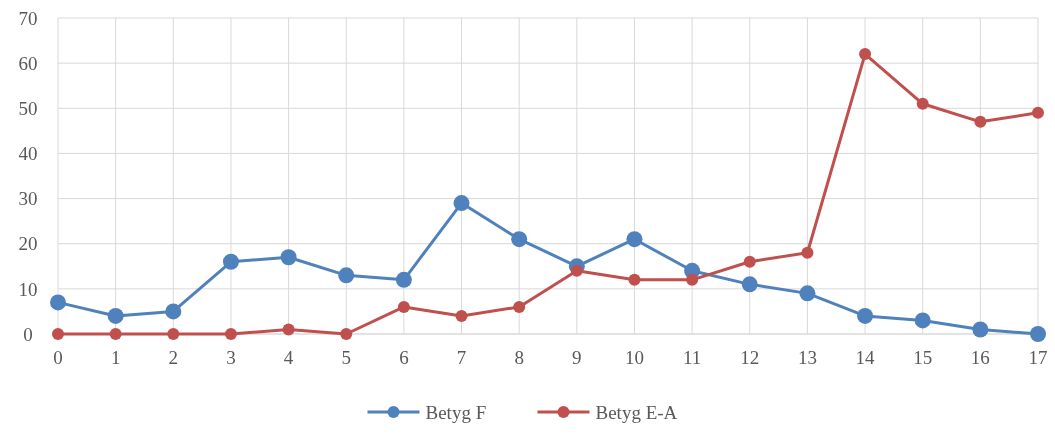 The image size is (1055, 440). I want to click on y-tick-label: 60, so click(28, 63).